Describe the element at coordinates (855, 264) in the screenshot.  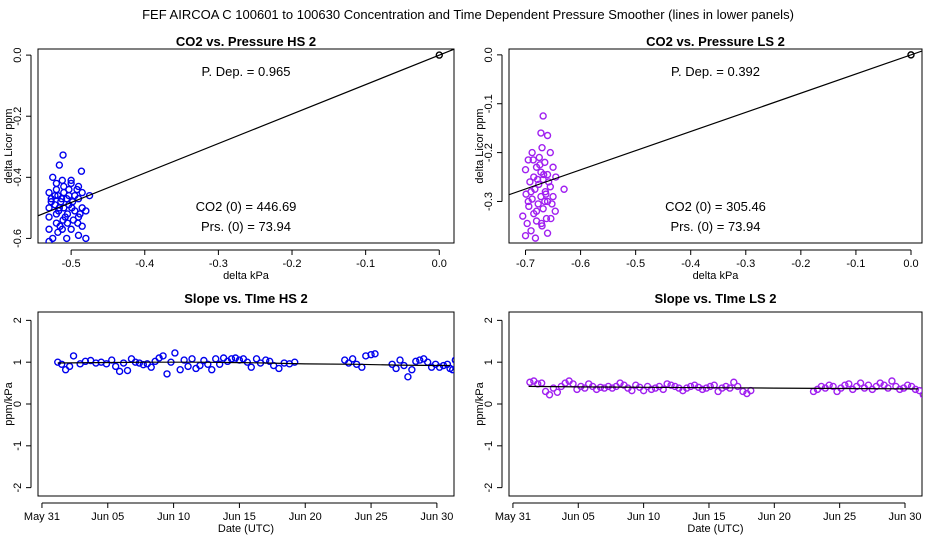
I see `ls-scatter-x-tick-label: -0.1` at that location.